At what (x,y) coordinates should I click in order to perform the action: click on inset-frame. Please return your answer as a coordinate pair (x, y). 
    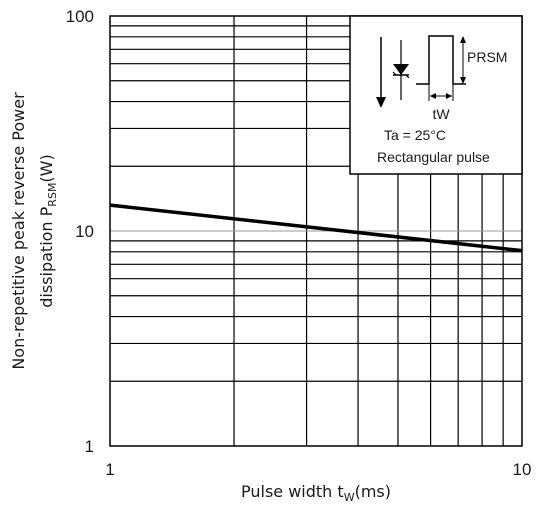
    Looking at the image, I should click on (436, 95).